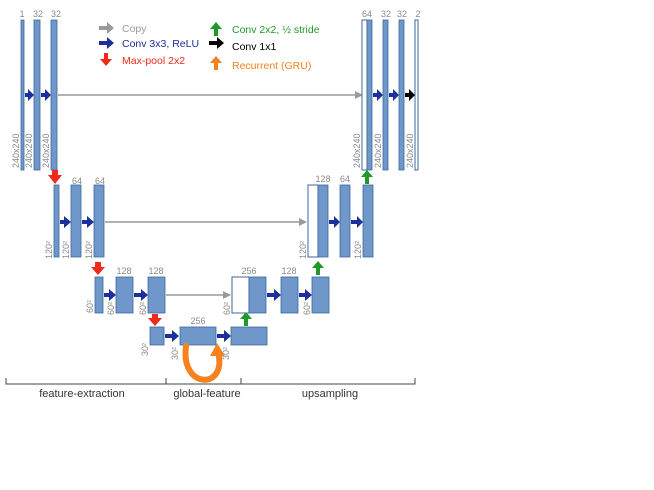 This screenshot has height=490, width=654. I want to click on feature-map-dec3b, so click(289, 295).